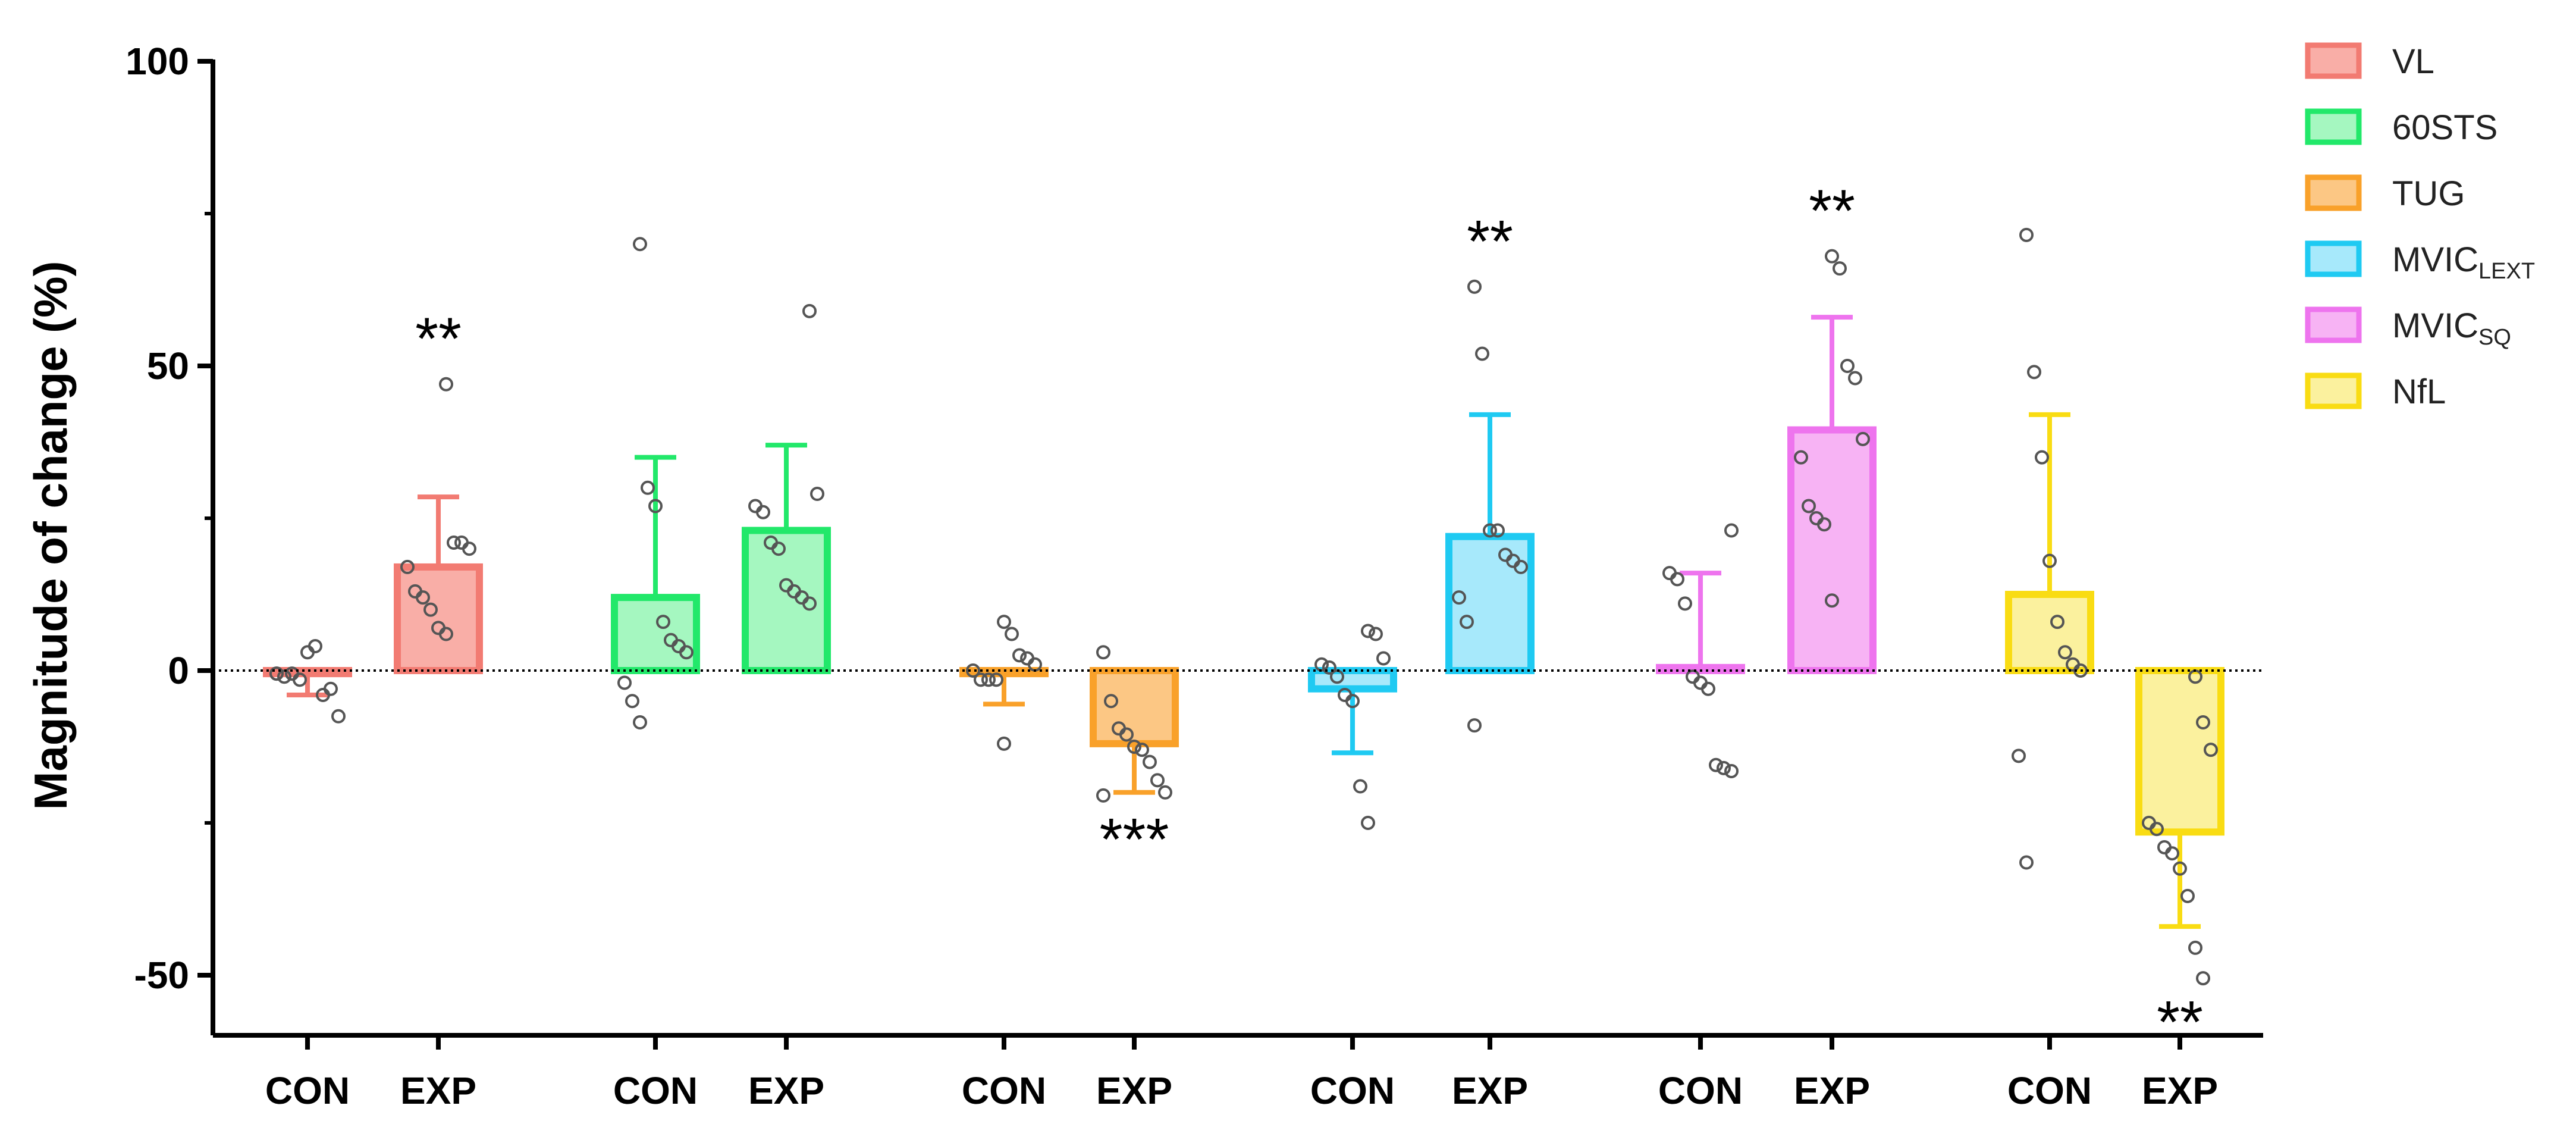 This screenshot has width=2576, height=1143. I want to click on legend-label-mvic_lext: MVICLEXT, so click(2463, 262).